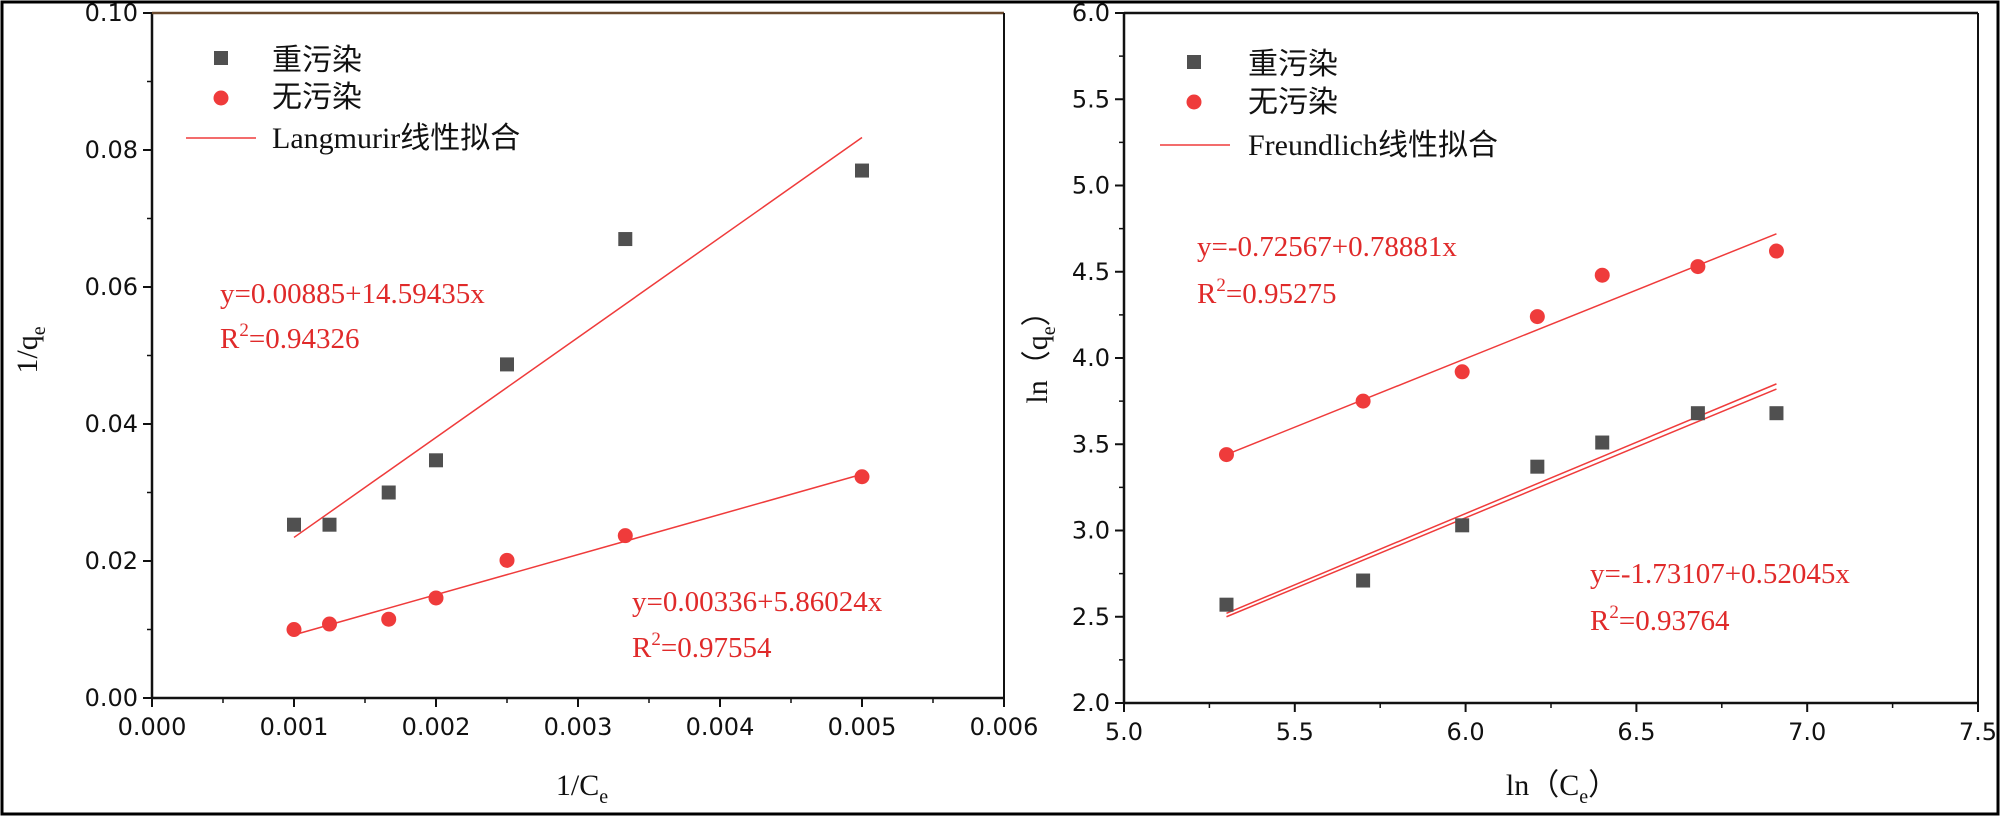 This screenshot has width=2000, height=816. What do you see at coordinates (1603, 785) in the screenshot?
I see `x-title-end: ）` at bounding box center [1603, 785].